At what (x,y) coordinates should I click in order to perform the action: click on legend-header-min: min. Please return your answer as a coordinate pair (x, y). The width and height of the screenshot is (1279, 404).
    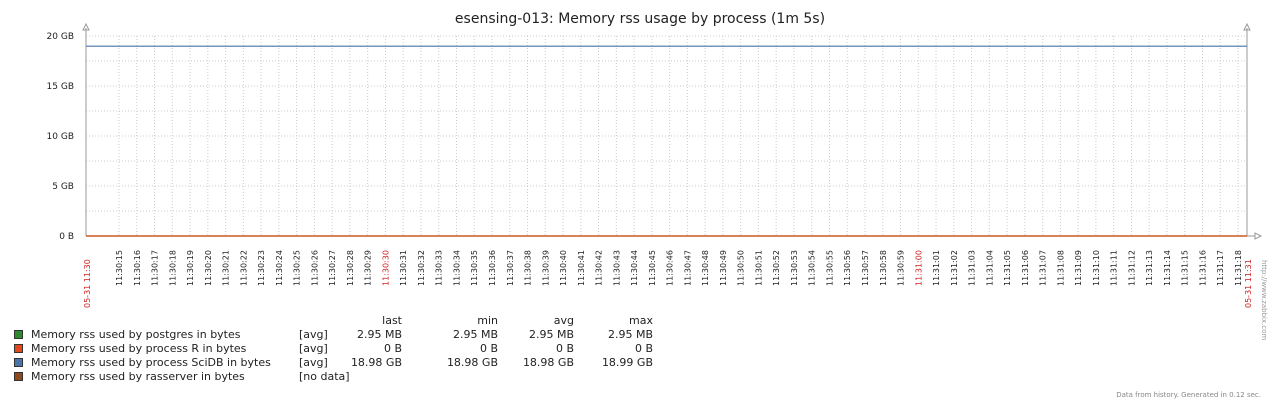
    Looking at the image, I should click on (487, 320).